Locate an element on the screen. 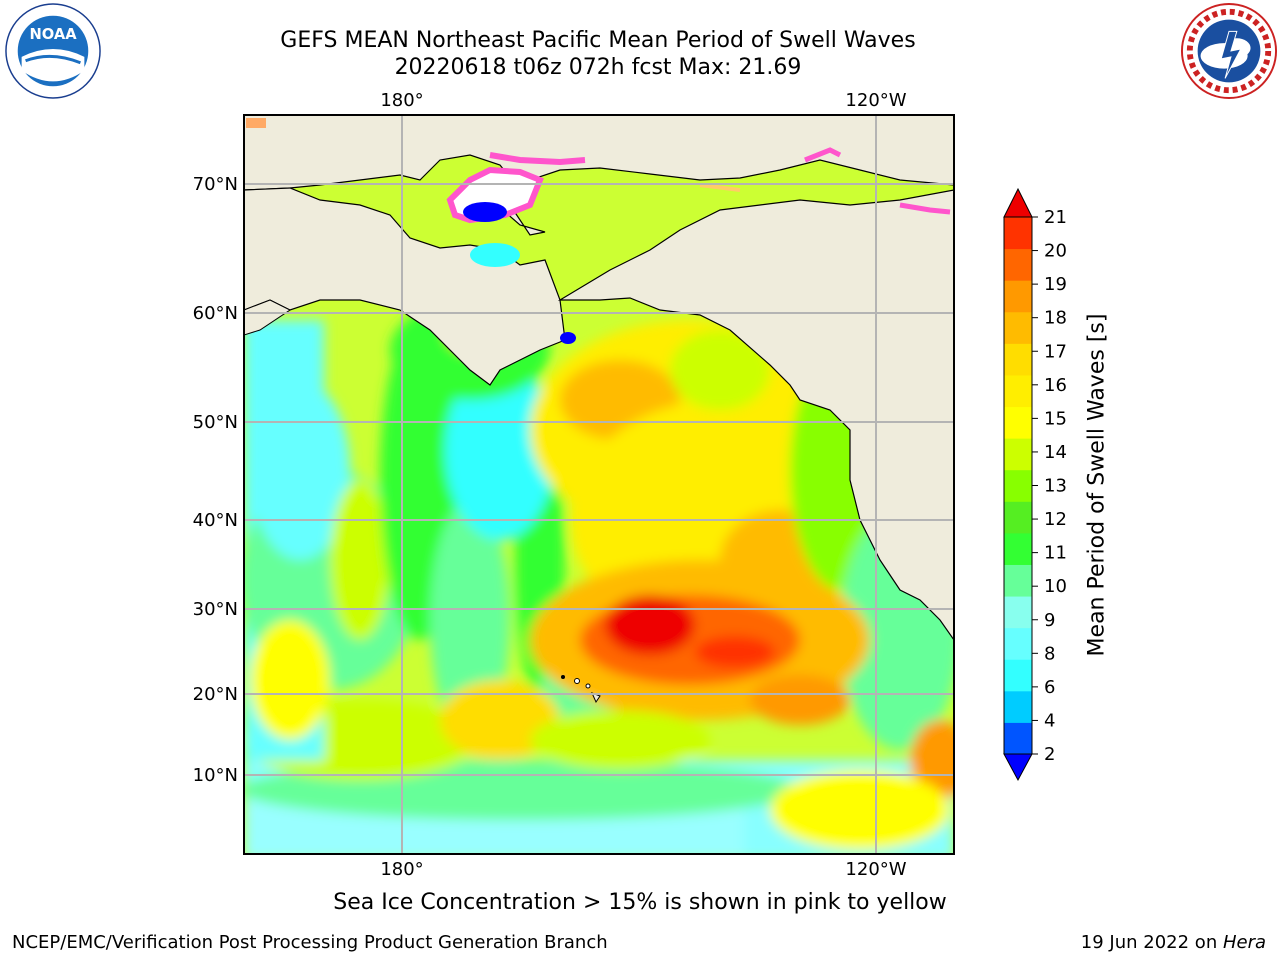  lon-label-top-180: 180° is located at coordinates (401, 100).